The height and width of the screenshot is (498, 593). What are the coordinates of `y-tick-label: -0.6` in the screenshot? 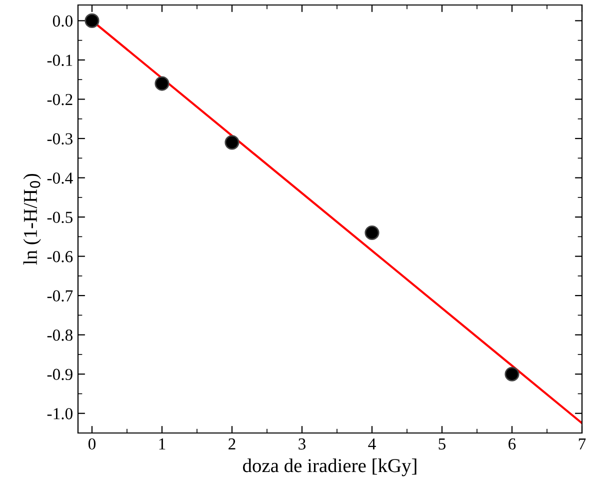 It's located at (60, 256).